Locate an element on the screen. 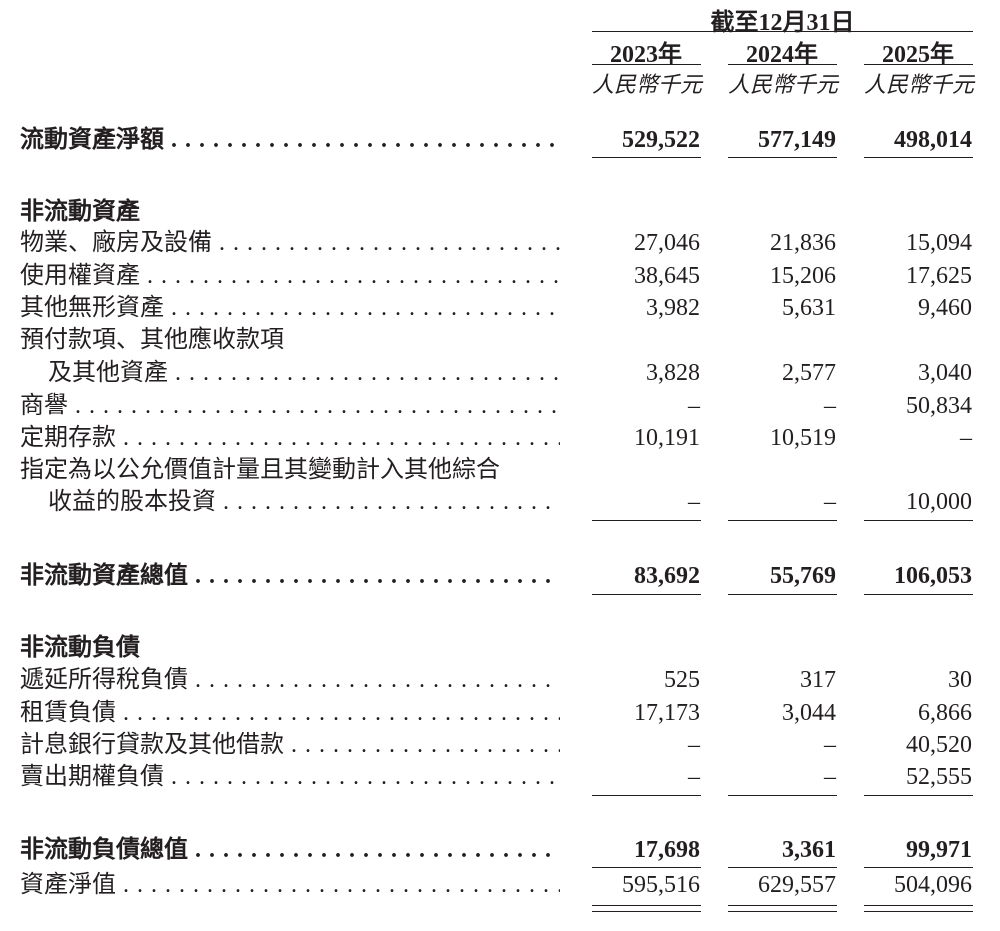 The image size is (1000, 931). value-2024: 629,557 is located at coordinates (797, 885).